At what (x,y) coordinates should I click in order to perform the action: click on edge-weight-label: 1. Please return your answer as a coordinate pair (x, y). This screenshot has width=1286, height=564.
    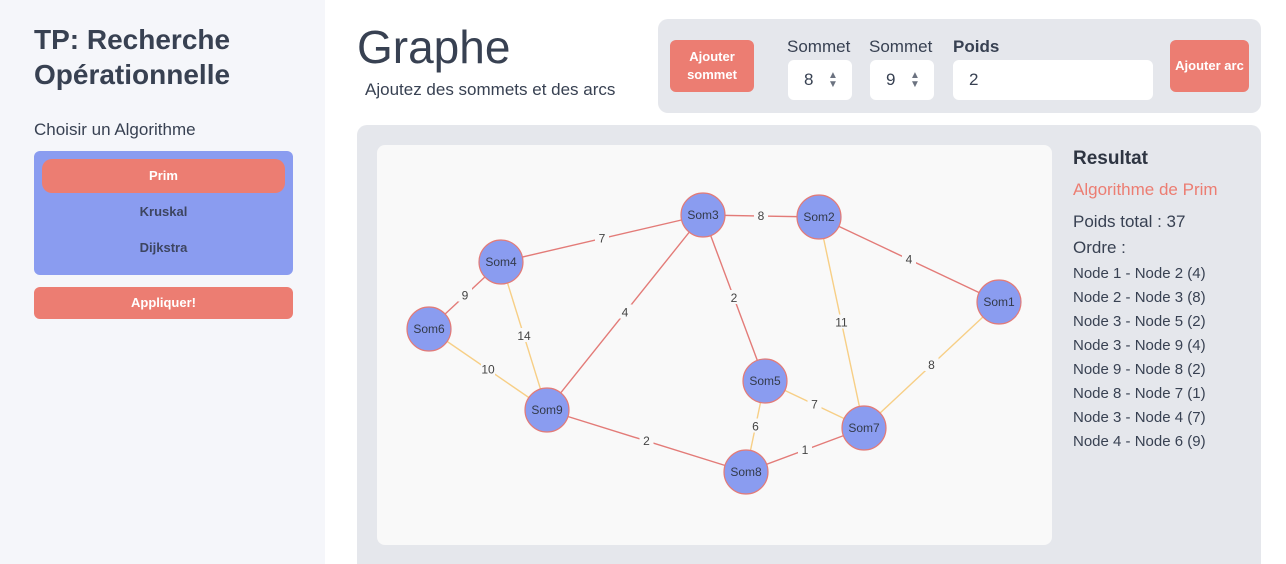
    Looking at the image, I should click on (805, 450).